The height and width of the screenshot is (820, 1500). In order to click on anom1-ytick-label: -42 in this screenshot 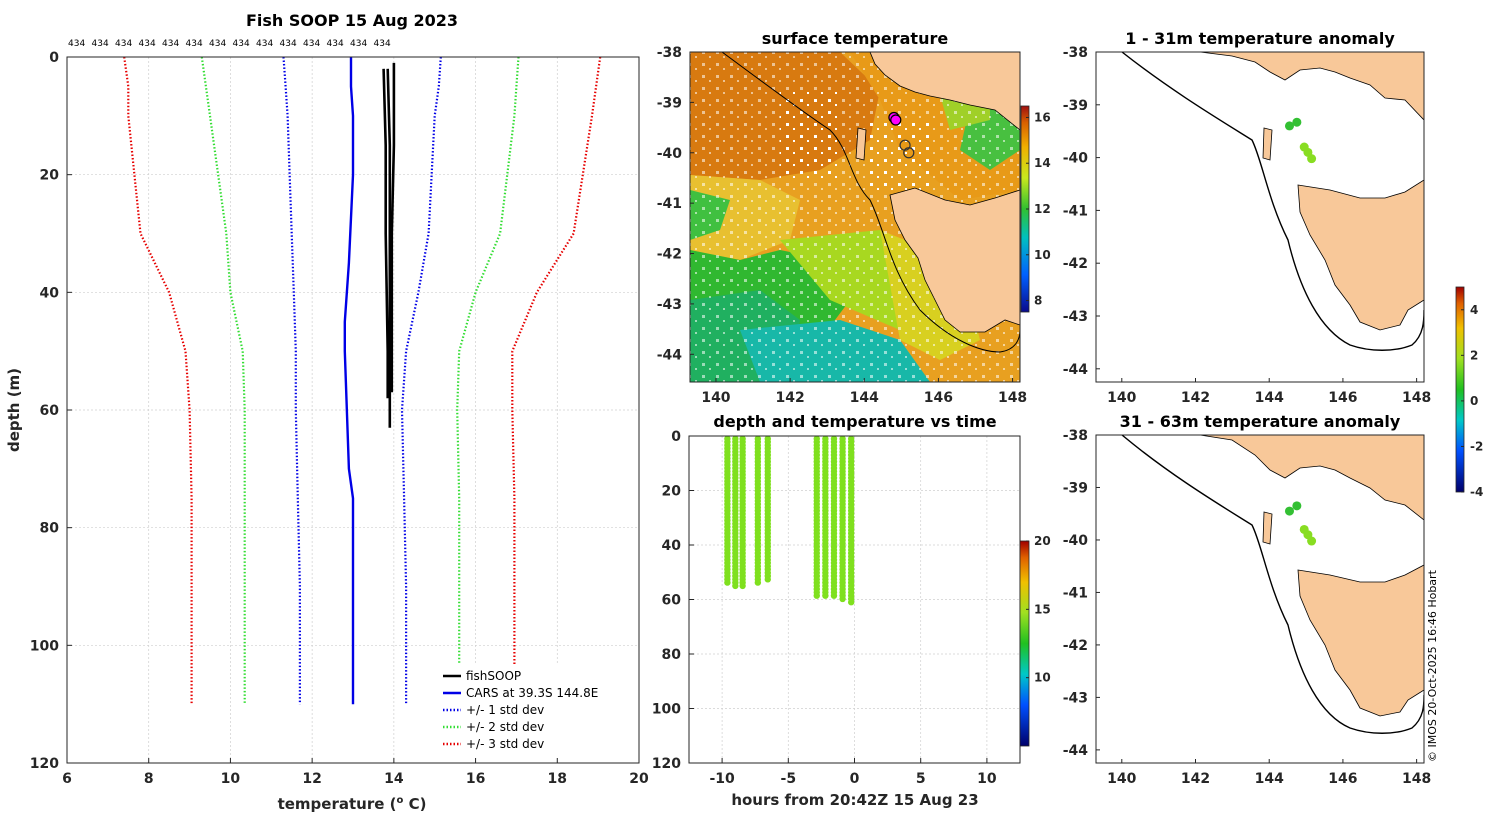, I will do `click(1075, 264)`.